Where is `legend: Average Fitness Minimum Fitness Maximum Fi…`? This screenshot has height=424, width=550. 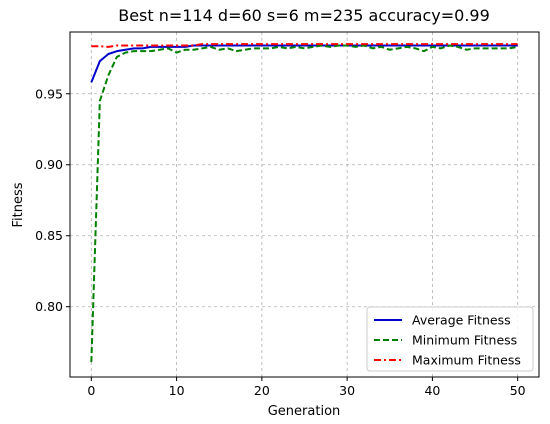 legend: Average Fitness Minimum Fitness Maximum Fi… is located at coordinates (450, 339).